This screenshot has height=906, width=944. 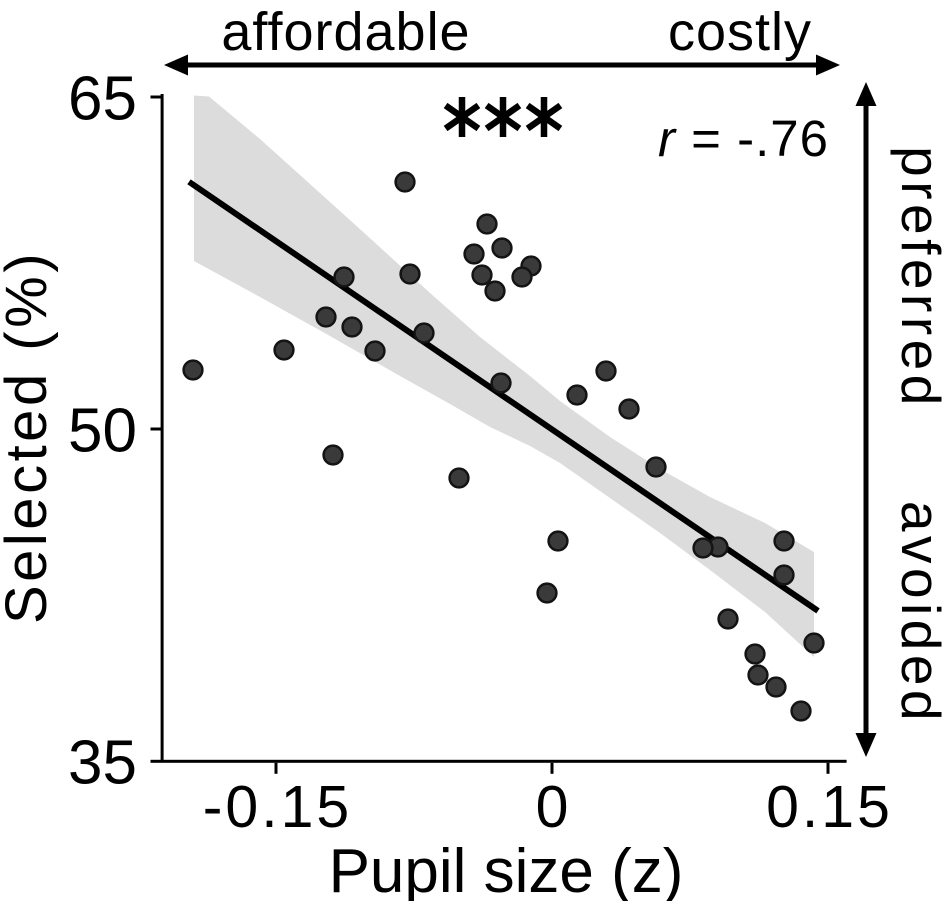 I want to click on svg-text: 50, so click(x=102, y=431).